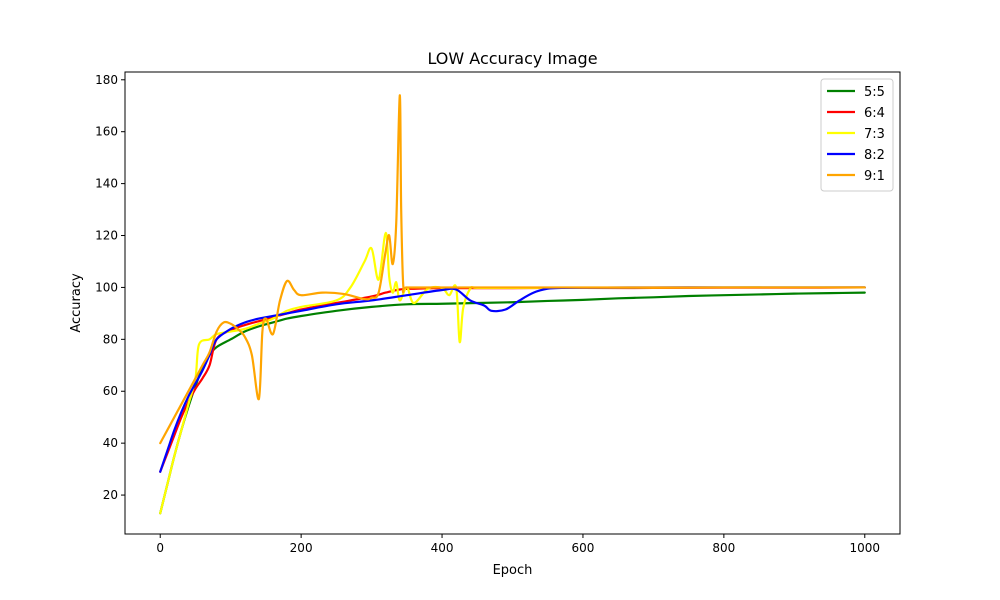  I want to click on y-axis-title: Accuracy, so click(76, 303).